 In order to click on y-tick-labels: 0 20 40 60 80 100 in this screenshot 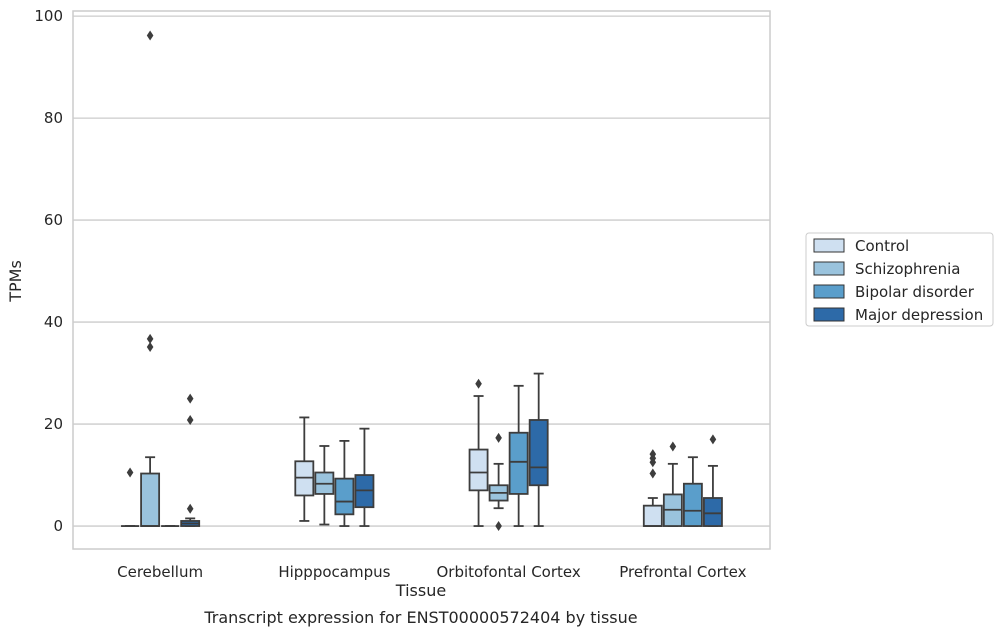, I will do `click(48, 271)`.